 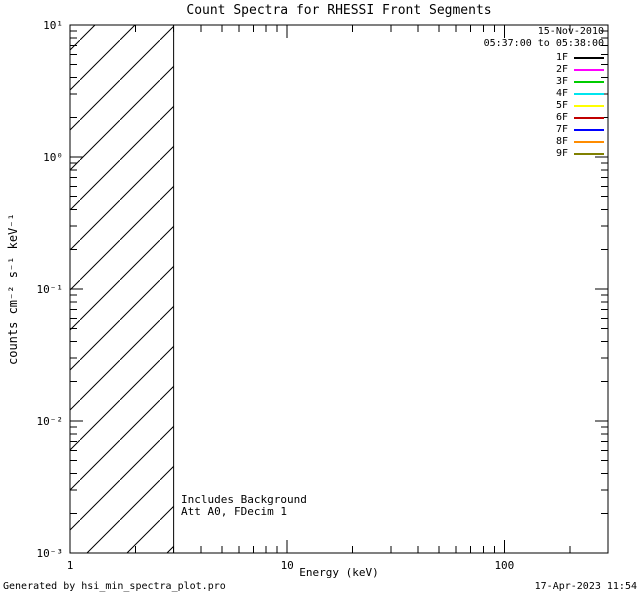 I want to click on legend-entry-label: 7F, so click(x=561, y=129).